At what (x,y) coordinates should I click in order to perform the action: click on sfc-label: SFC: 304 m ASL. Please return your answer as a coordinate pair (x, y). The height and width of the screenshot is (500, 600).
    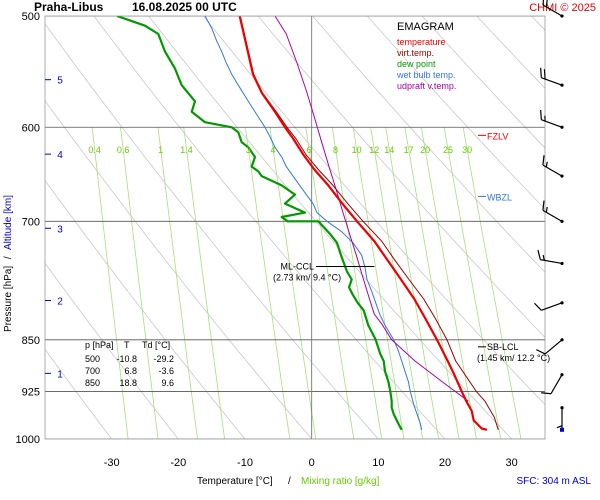
    Looking at the image, I should click on (554, 481).